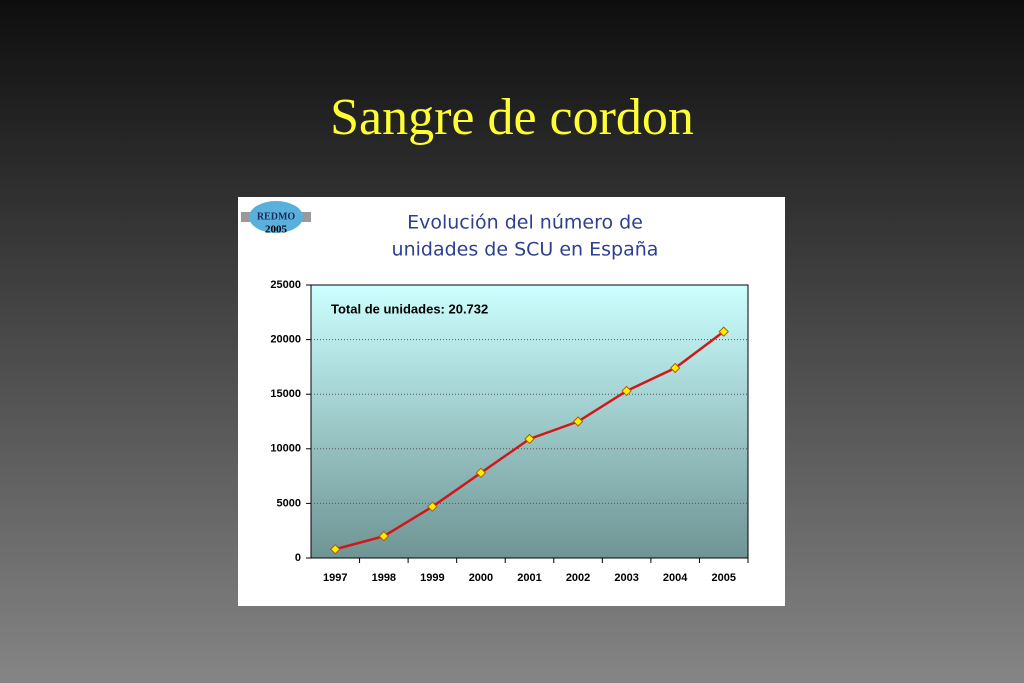  What do you see at coordinates (578, 578) in the screenshot?
I see `x-tick-label: 2002` at bounding box center [578, 578].